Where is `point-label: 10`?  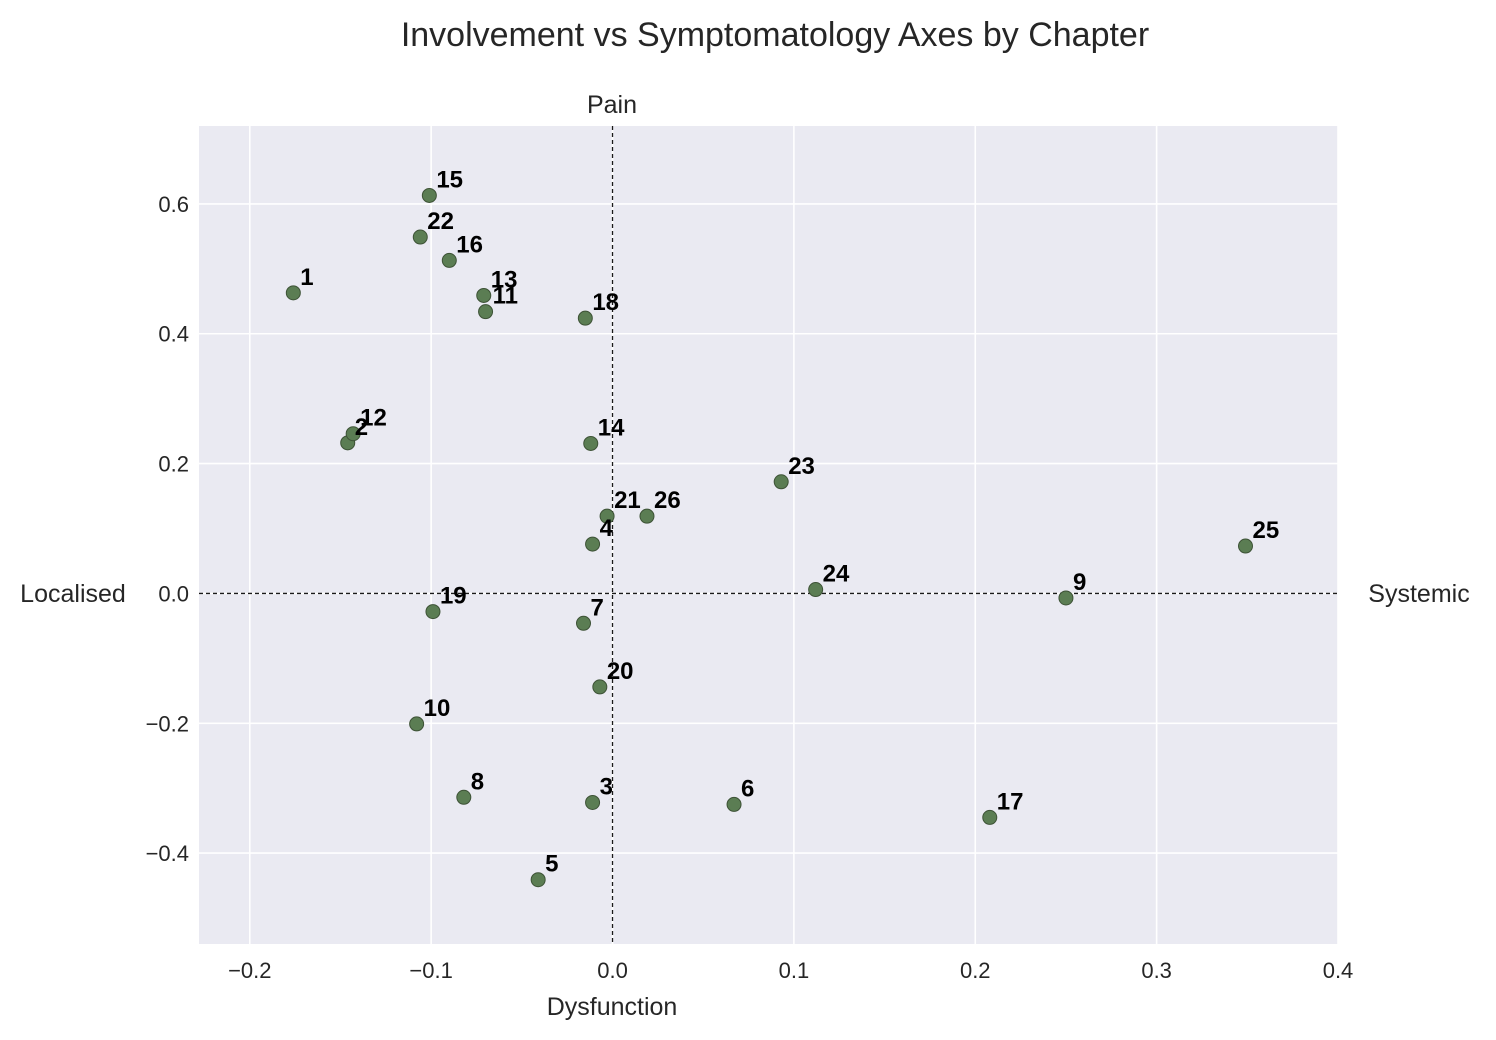
point-label: 10 is located at coordinates (437, 708).